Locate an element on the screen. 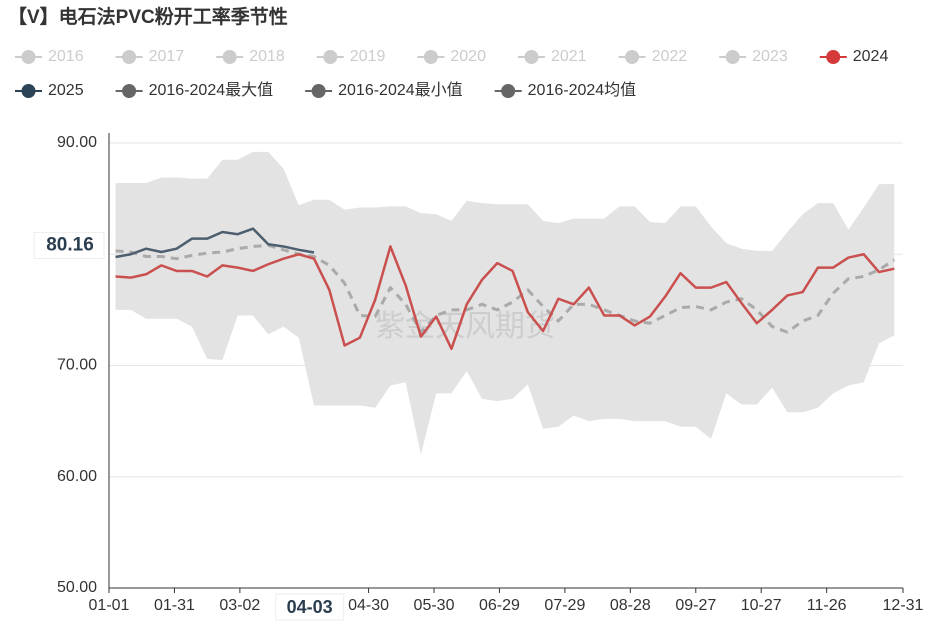  legend-item-hidden: 2023 is located at coordinates (753, 56).